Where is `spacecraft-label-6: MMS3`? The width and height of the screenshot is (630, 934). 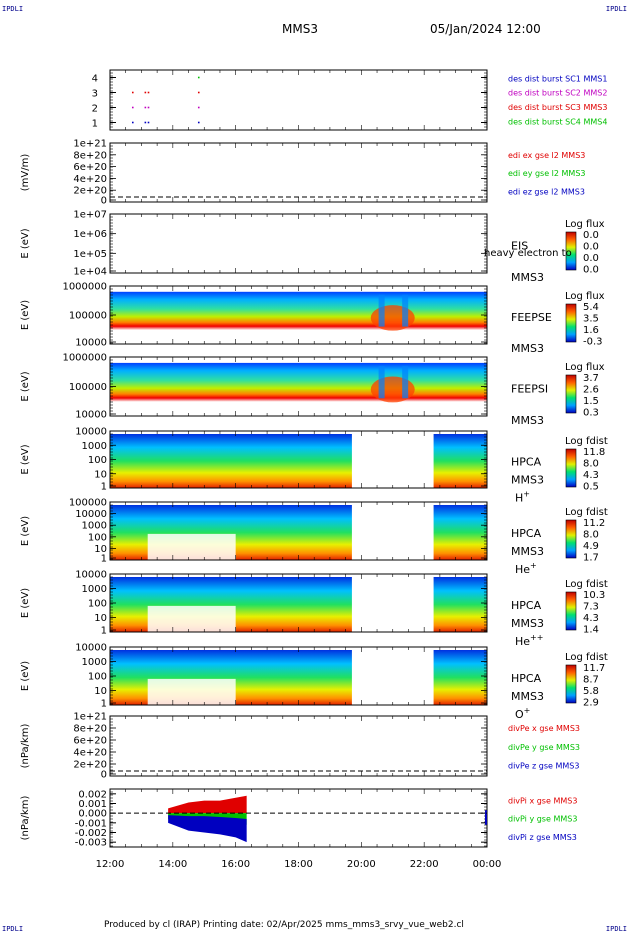
spacecraft-label-6: MMS3 is located at coordinates (527, 551).